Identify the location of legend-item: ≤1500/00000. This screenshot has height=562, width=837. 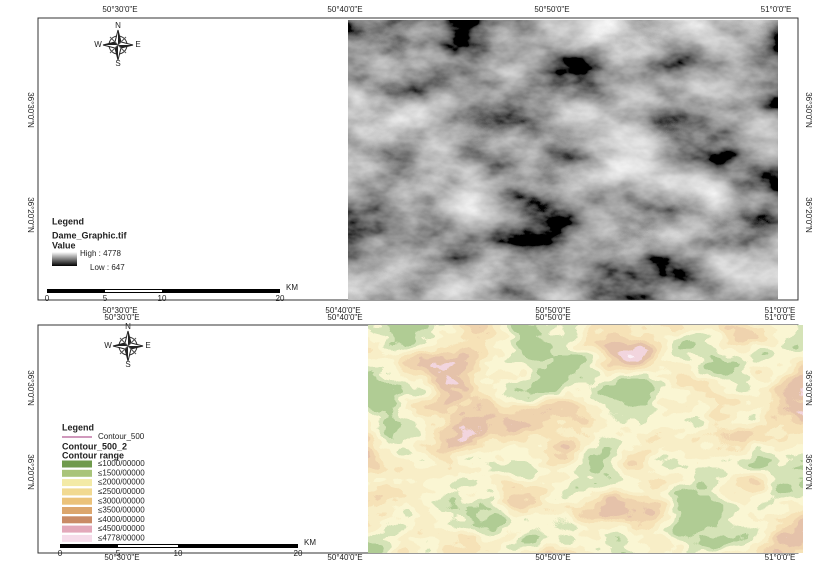
(121, 472).